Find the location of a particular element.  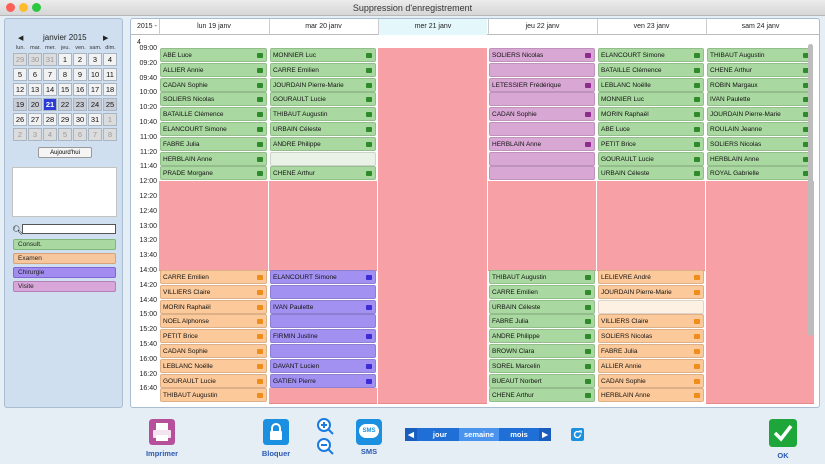

calendar-day: 30 is located at coordinates (80, 119).